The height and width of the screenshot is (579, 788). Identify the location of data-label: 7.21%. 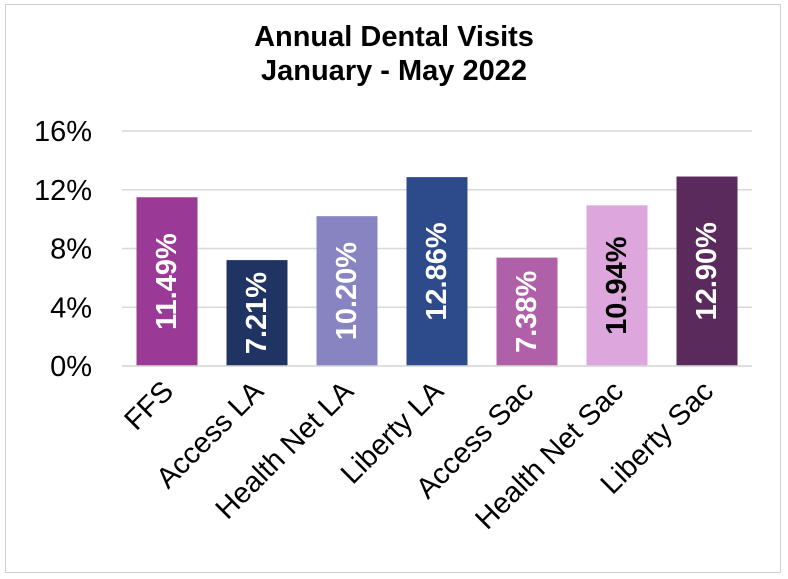
(257, 313).